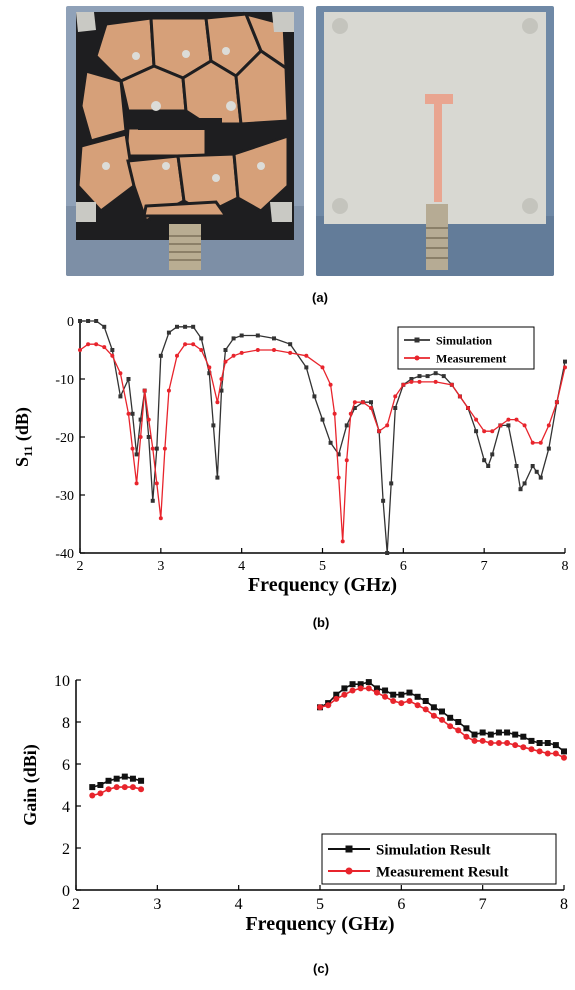 Image resolution: width=575 pixels, height=990 pixels. Describe the element at coordinates (433, 850) in the screenshot. I see `legend-label: Simulation Result` at that location.